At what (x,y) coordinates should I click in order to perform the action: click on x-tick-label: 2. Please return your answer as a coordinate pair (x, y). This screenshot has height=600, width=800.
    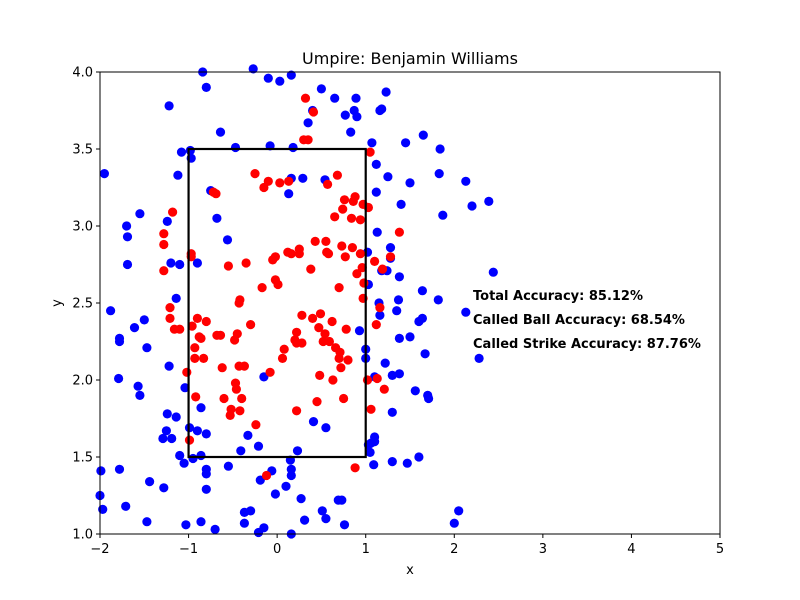
    Looking at the image, I should click on (454, 549).